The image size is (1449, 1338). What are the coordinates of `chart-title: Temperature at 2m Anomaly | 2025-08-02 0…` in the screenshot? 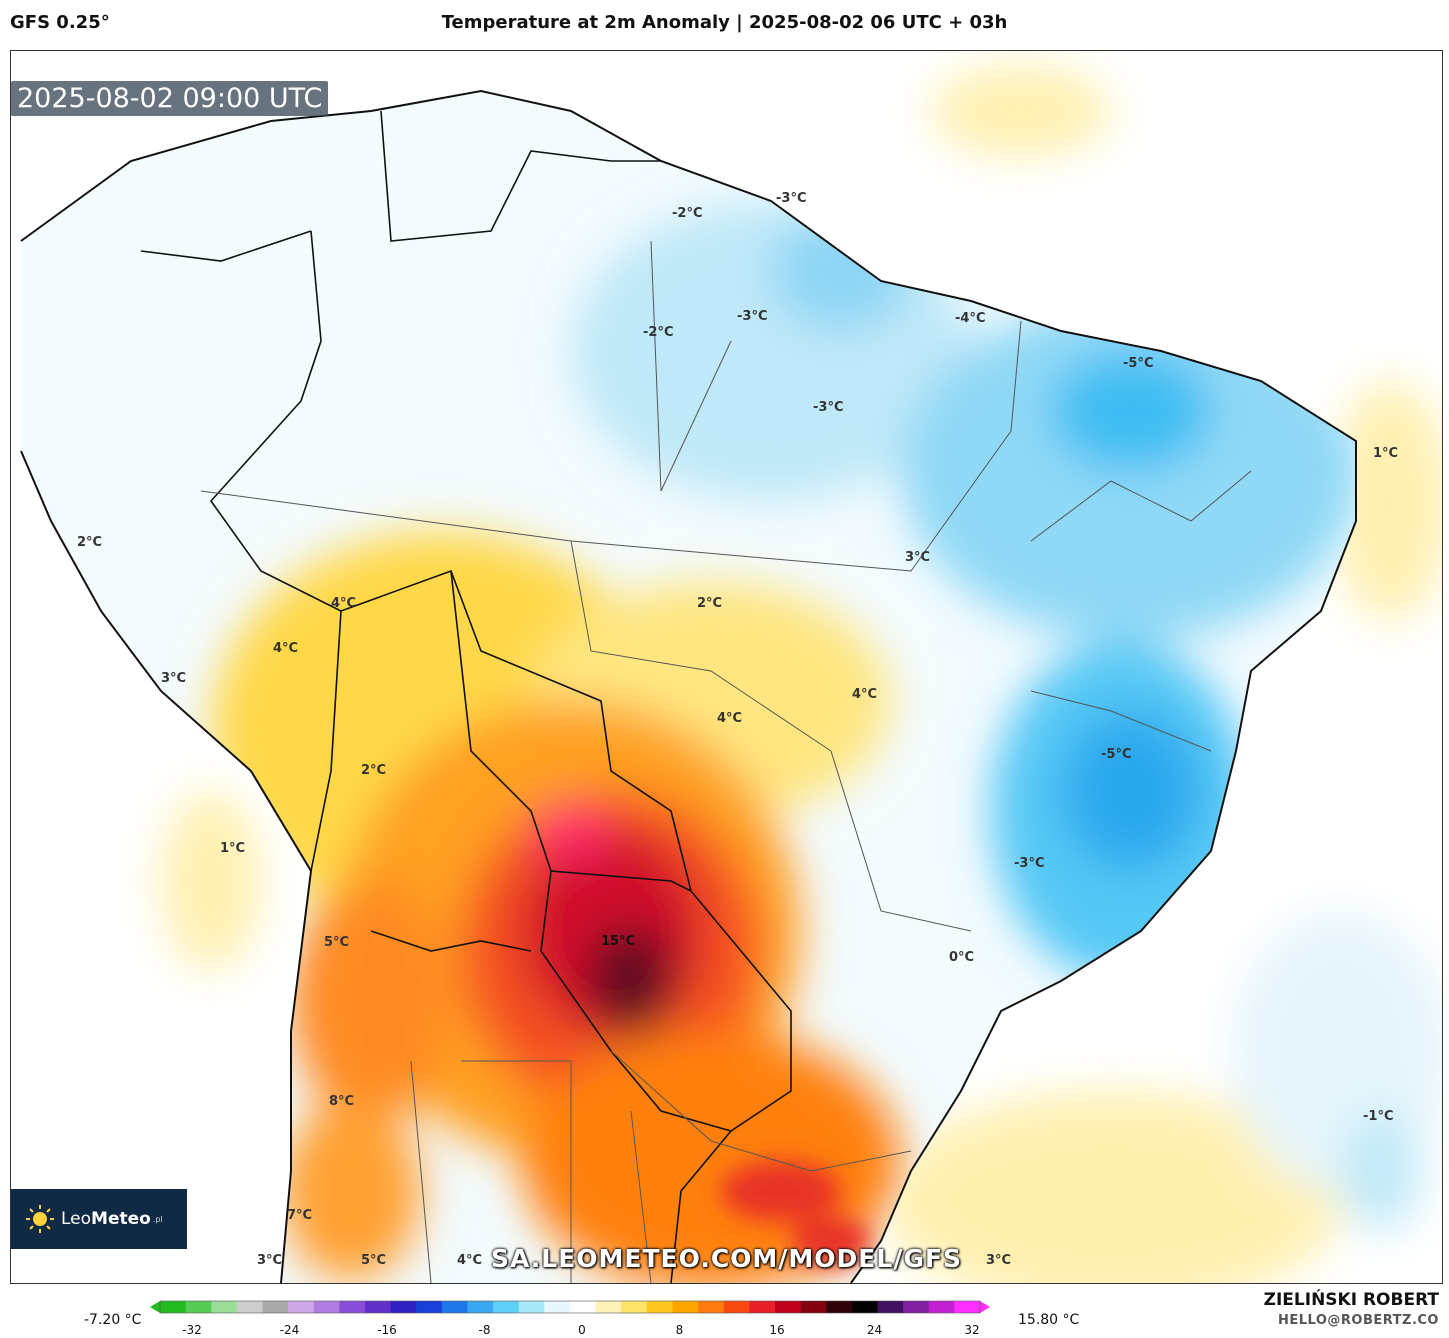 It's located at (724, 22).